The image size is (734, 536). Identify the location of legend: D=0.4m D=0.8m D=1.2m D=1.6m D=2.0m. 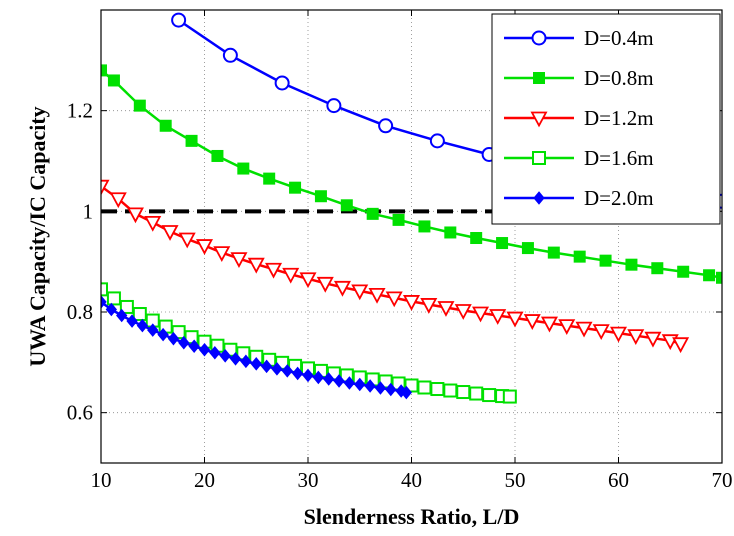
(606, 119).